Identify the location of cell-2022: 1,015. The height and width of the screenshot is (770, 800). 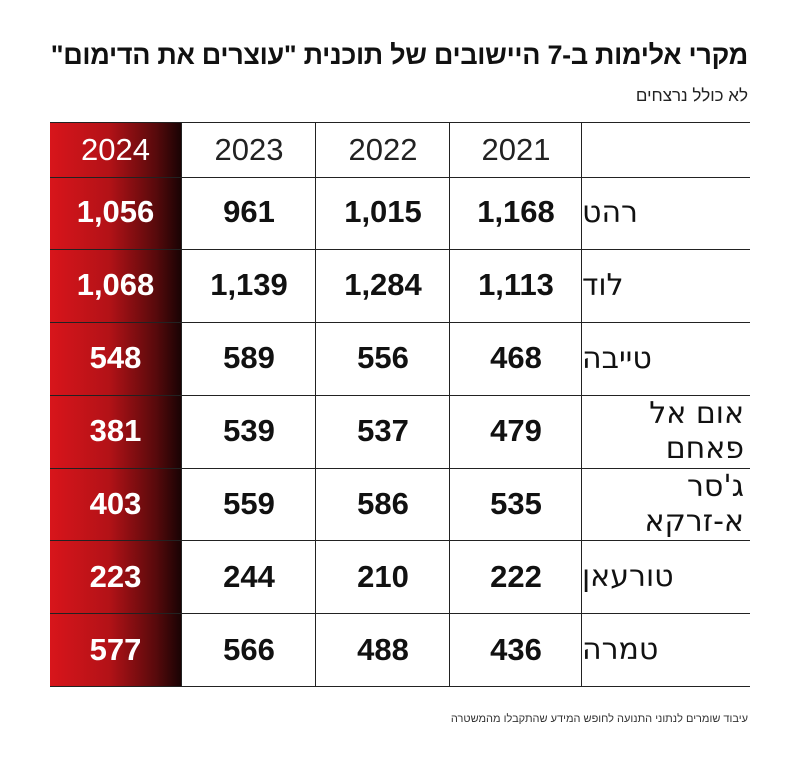
(382, 212).